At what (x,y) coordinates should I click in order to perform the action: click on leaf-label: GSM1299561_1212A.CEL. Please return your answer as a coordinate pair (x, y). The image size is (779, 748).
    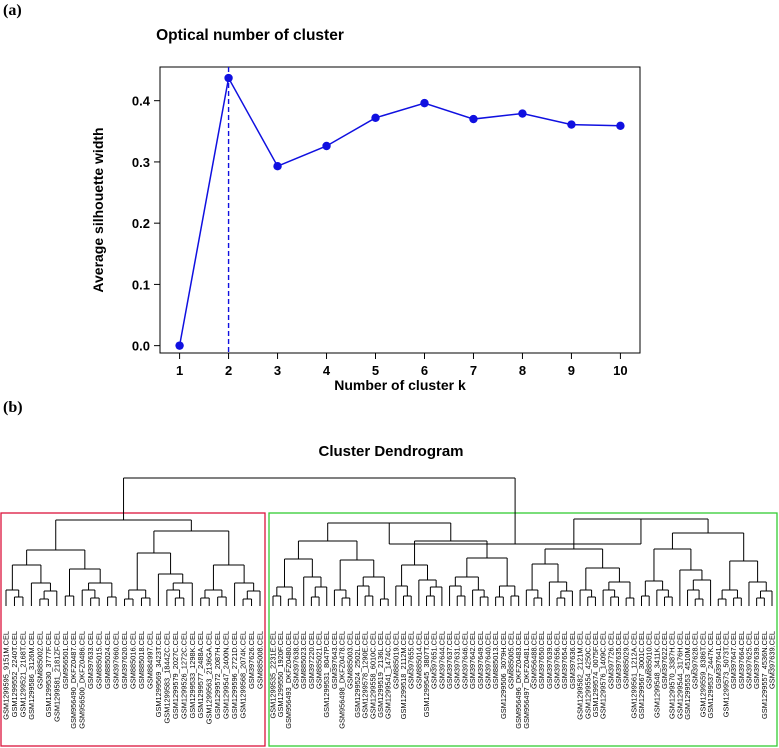
    Looking at the image, I should click on (633, 675).